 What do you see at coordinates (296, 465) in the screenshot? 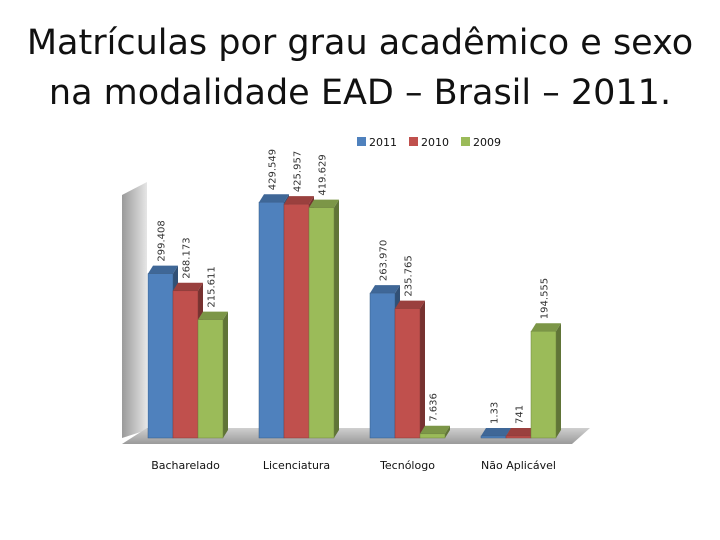
I see `x-tick-label: Licenciatura` at bounding box center [296, 465].